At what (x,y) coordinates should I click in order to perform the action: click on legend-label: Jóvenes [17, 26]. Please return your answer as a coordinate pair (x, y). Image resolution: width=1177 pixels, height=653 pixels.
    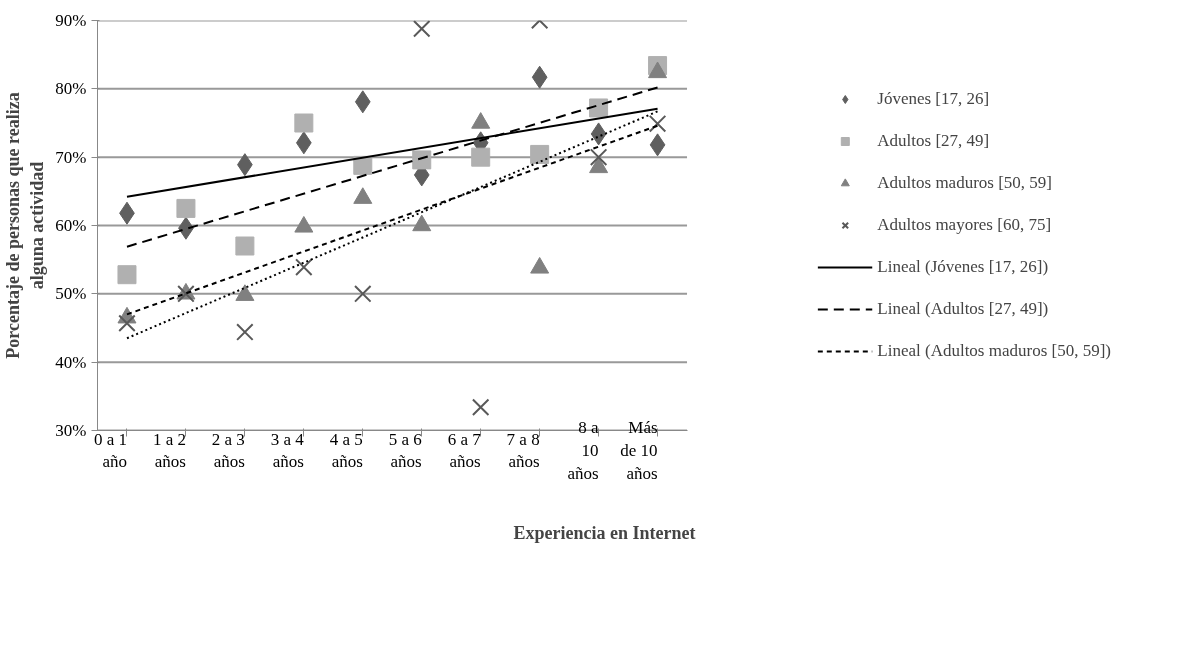
    Looking at the image, I should click on (933, 99).